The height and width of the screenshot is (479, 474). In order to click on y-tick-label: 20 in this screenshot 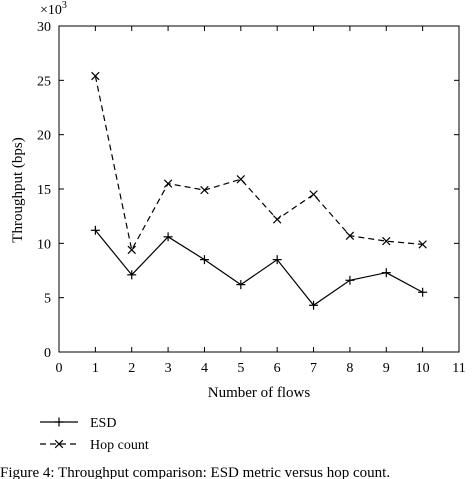, I will do `click(44, 136)`.